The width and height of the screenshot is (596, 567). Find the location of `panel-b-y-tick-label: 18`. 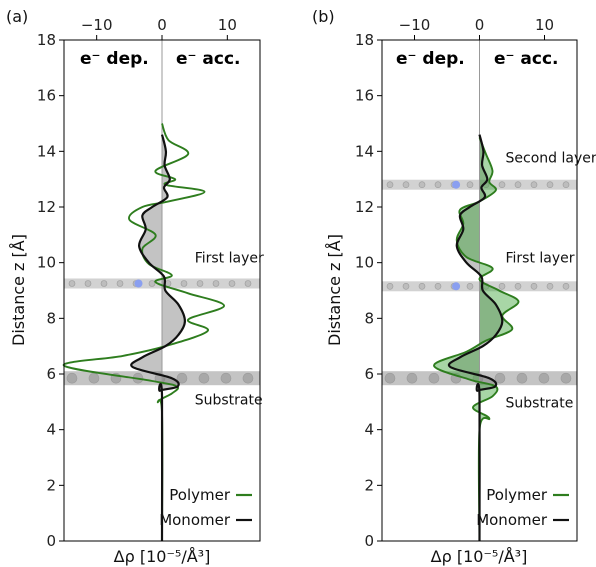

panel-b-y-tick-label: 18 is located at coordinates (364, 40).